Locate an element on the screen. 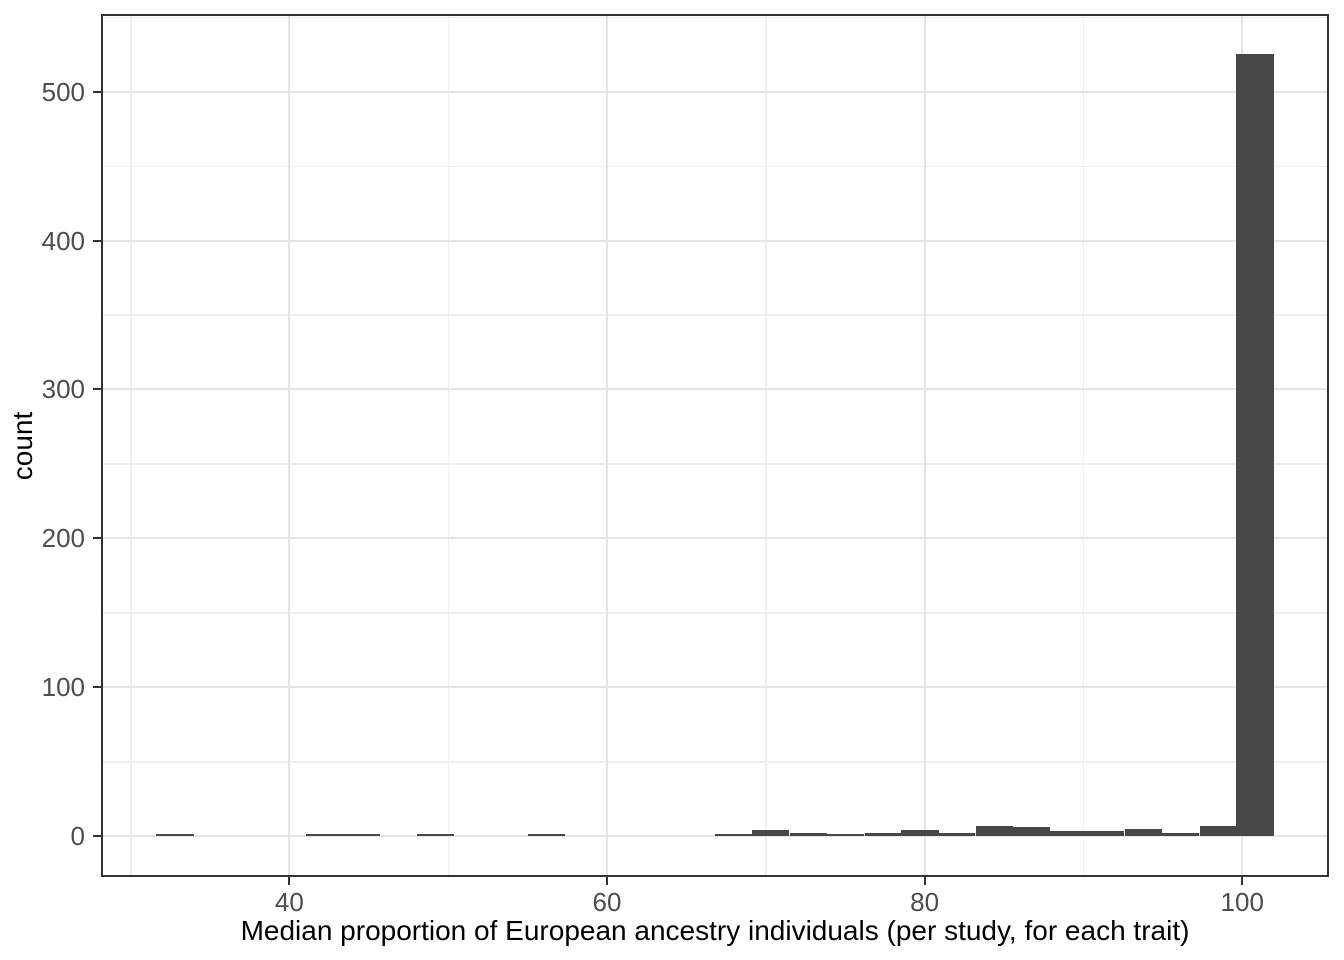 This screenshot has height=960, width=1344. y-axis-tick-label: 0 is located at coordinates (77, 835).